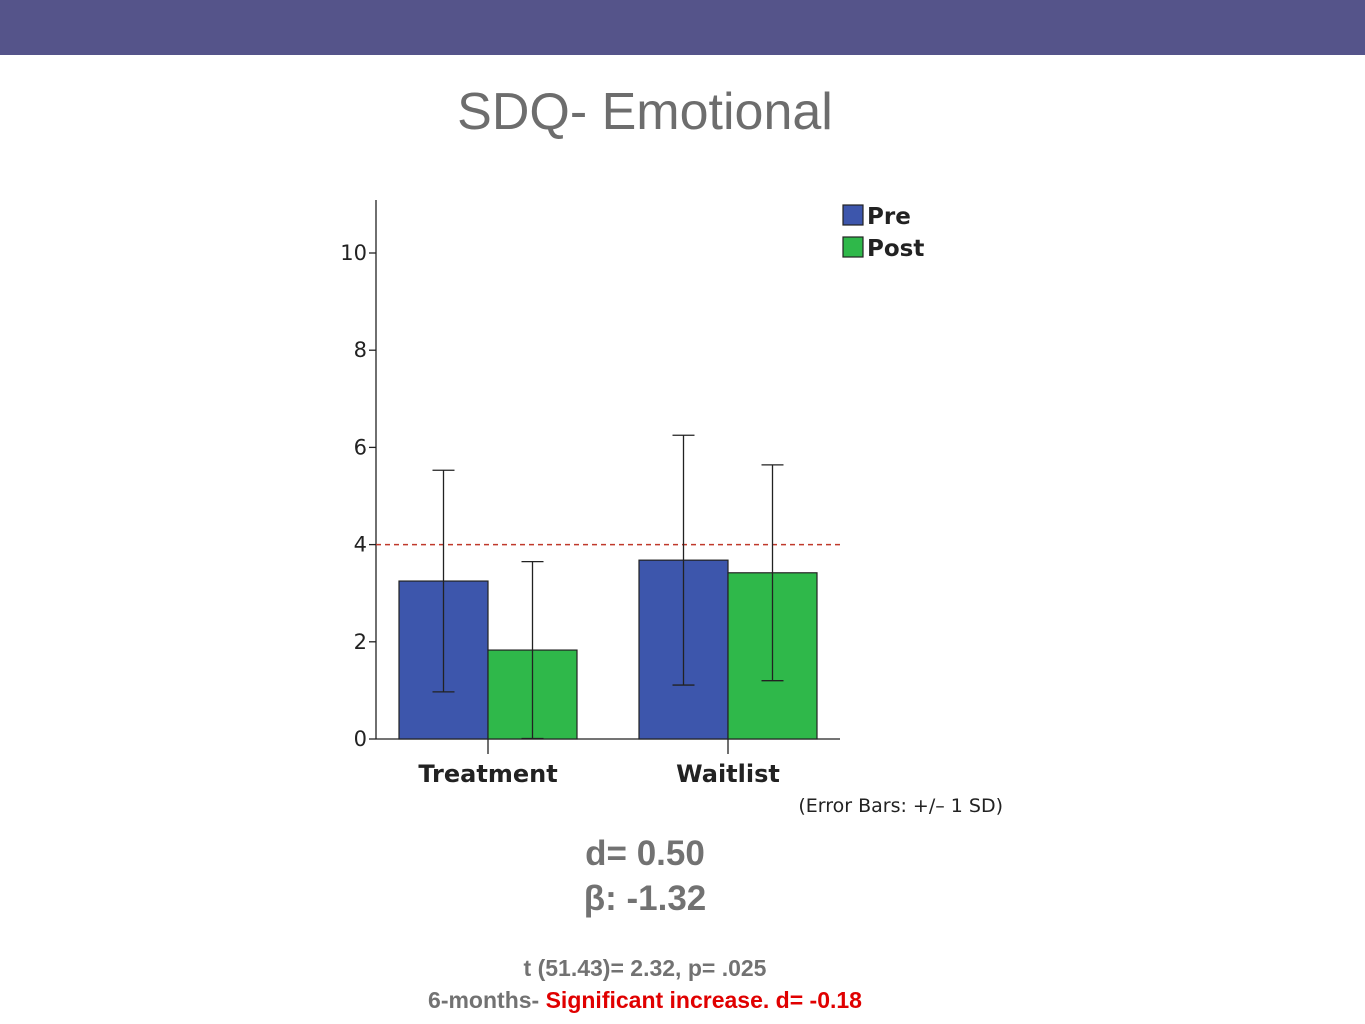 This screenshot has width=1365, height=1024. Describe the element at coordinates (853, 247) in the screenshot. I see `legend-swatch-post` at that location.